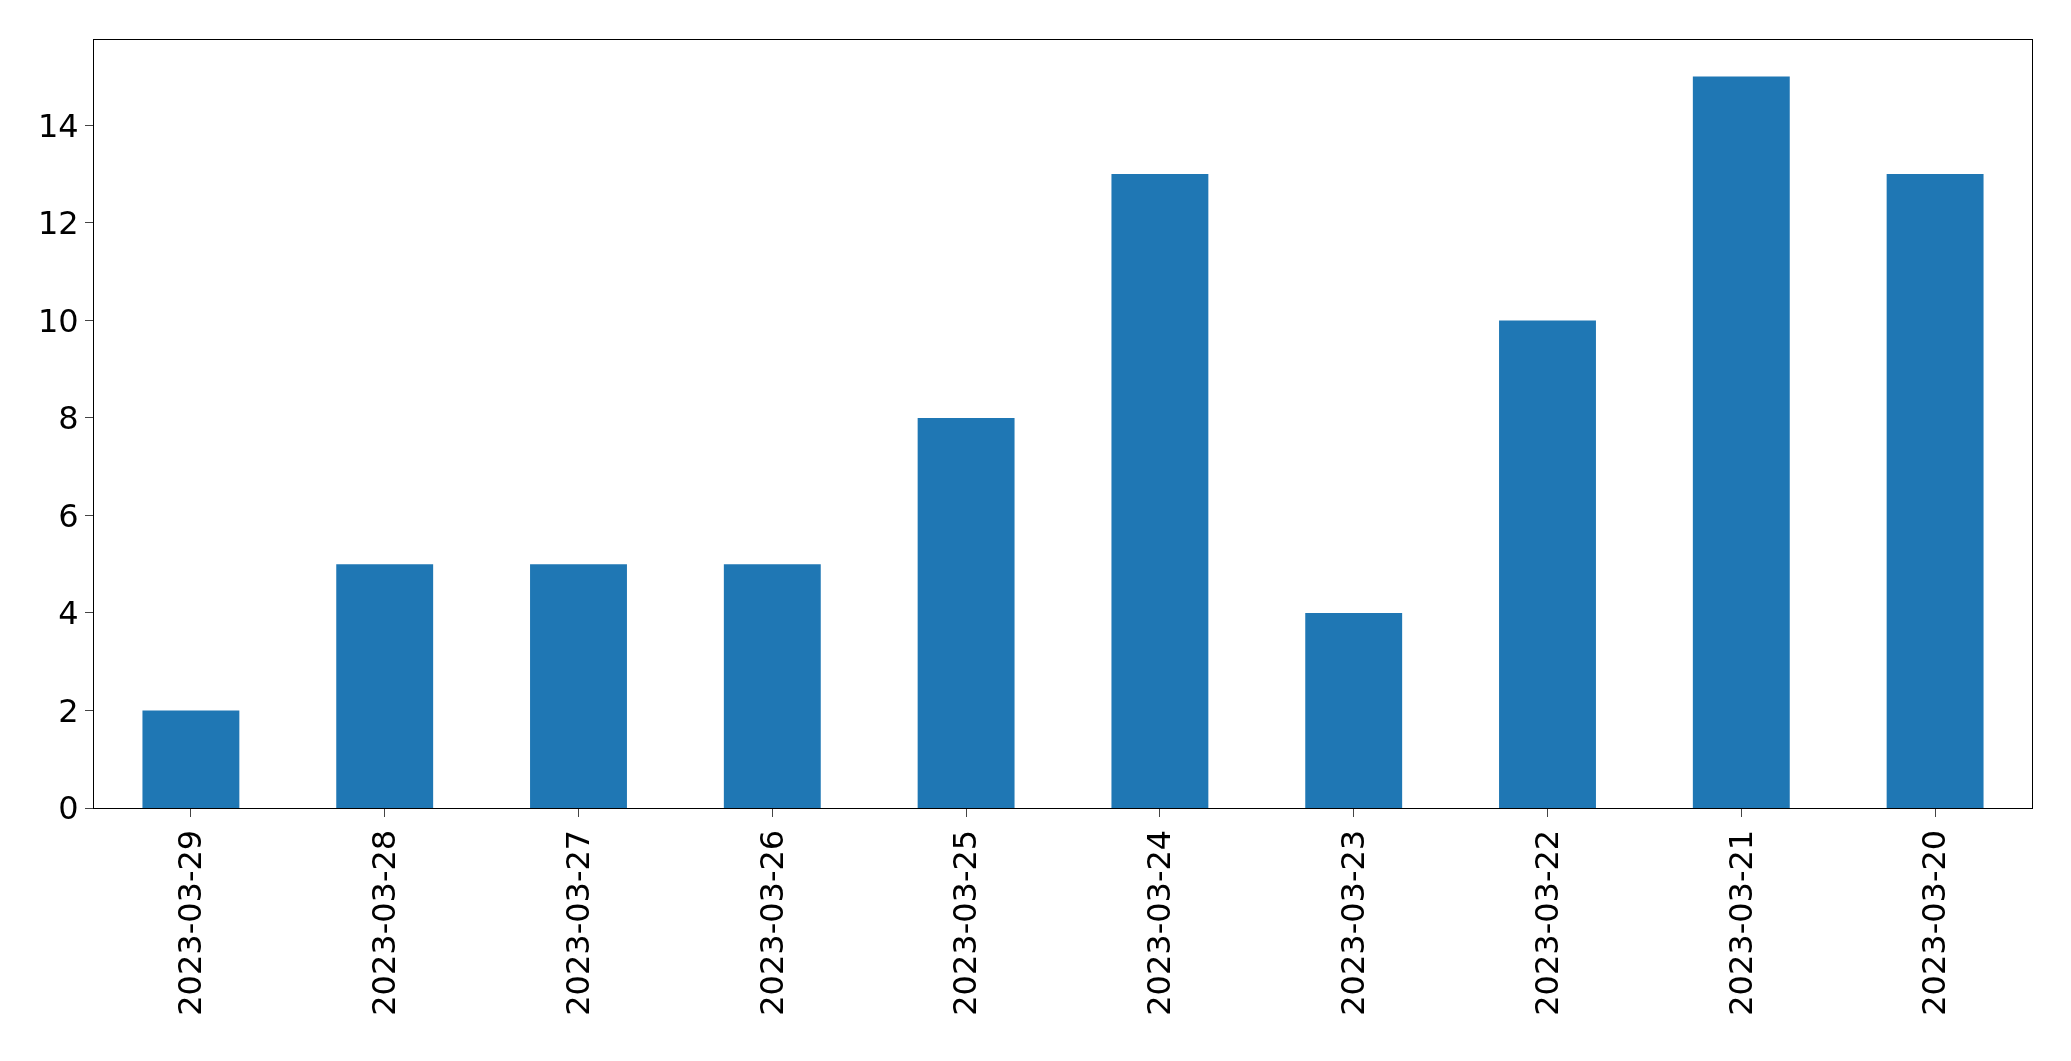 This screenshot has width=2071, height=1061. What do you see at coordinates (68, 613) in the screenshot?
I see `y-tick-label: 4` at bounding box center [68, 613].